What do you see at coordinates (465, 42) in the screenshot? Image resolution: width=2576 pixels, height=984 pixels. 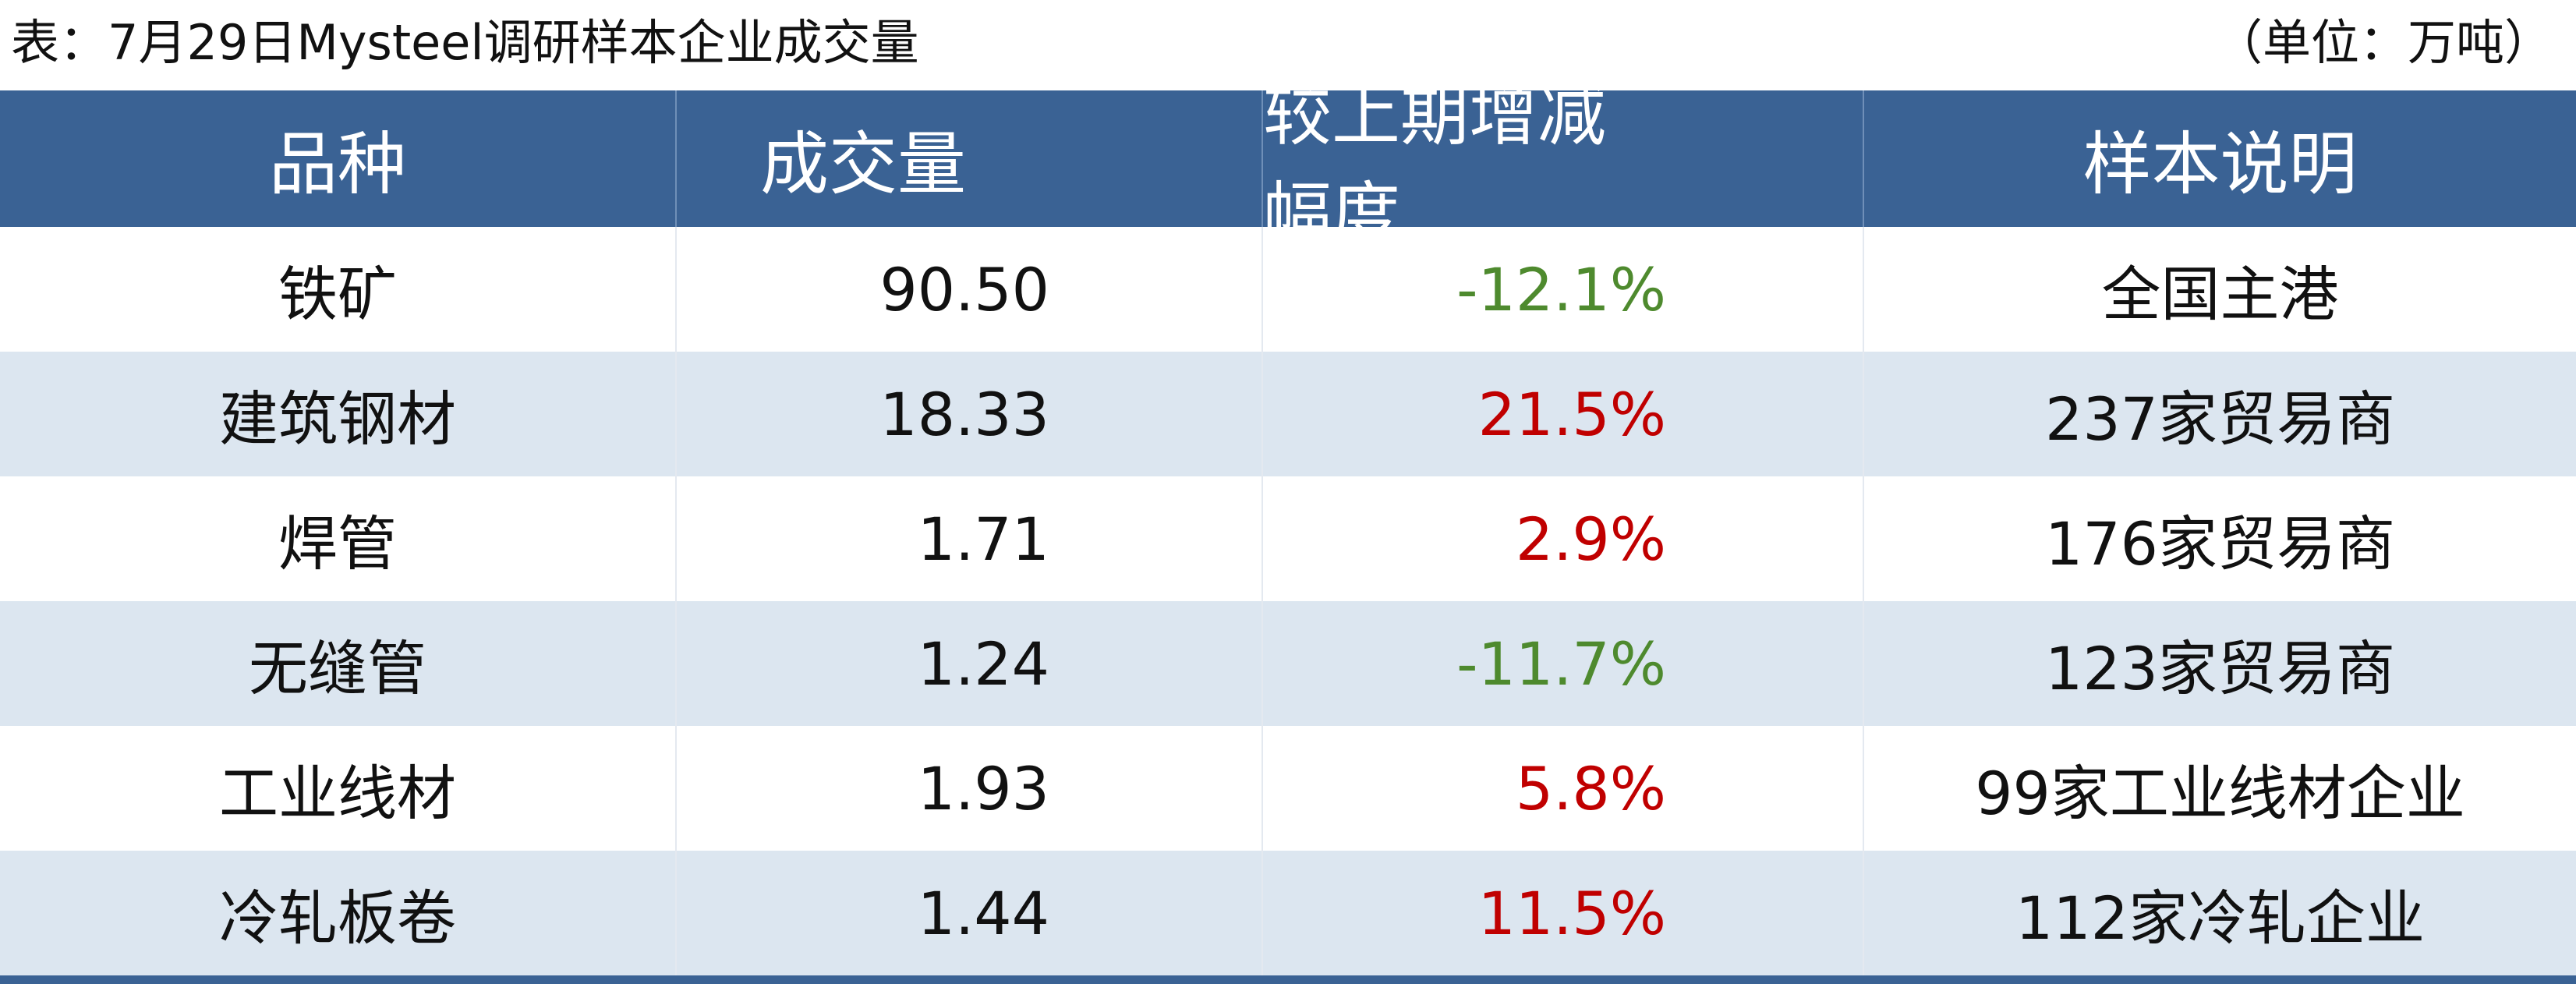 I see `title: 表：7月29日Mysteel调研样本企业成交量` at bounding box center [465, 42].